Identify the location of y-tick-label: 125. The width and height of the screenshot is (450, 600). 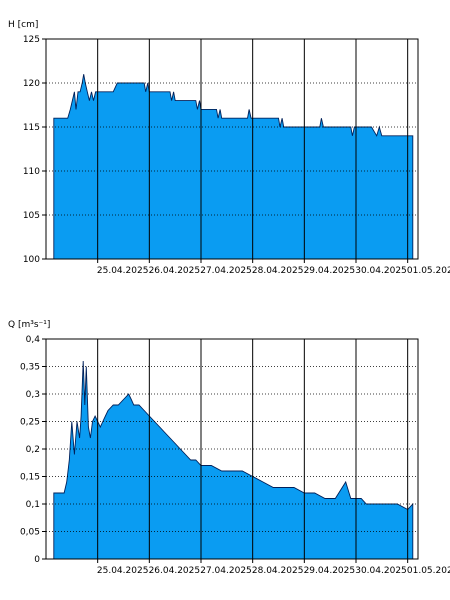
(31, 40).